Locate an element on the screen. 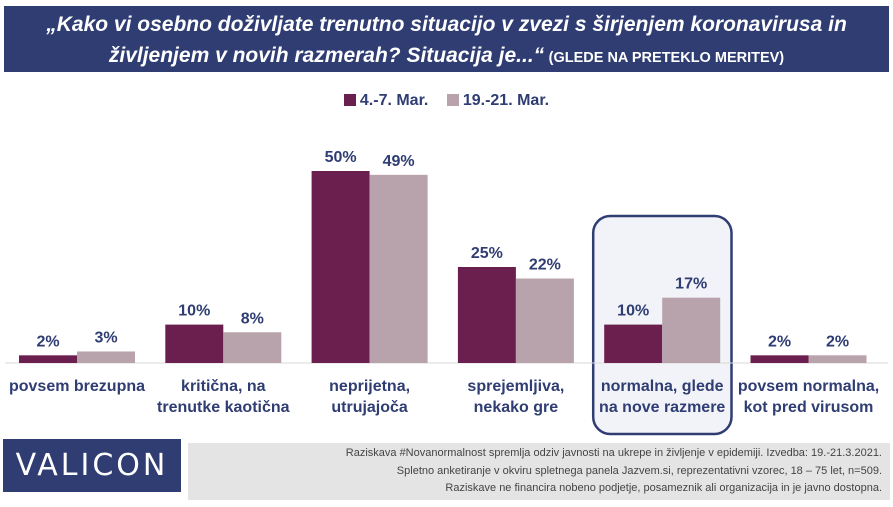 The width and height of the screenshot is (893, 507). data-label: 25% is located at coordinates (487, 253).